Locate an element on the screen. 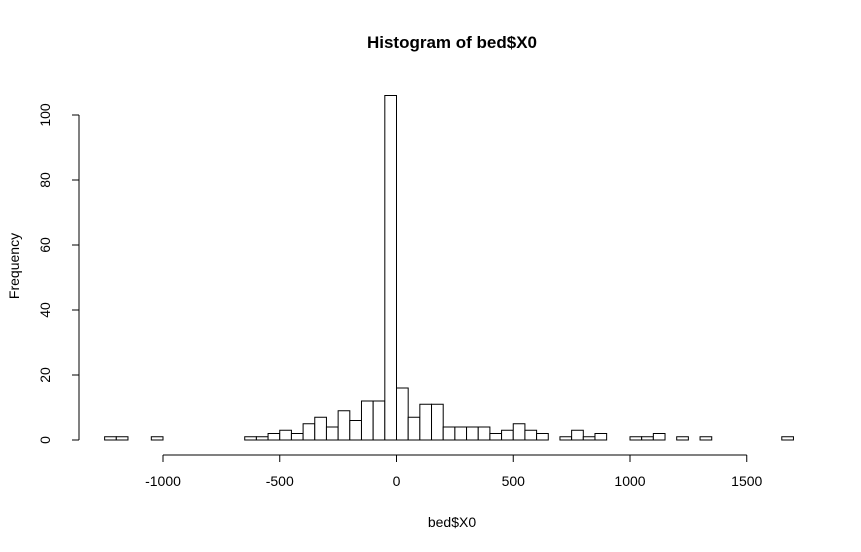  x-tick-label: -1000 is located at coordinates (163, 481).